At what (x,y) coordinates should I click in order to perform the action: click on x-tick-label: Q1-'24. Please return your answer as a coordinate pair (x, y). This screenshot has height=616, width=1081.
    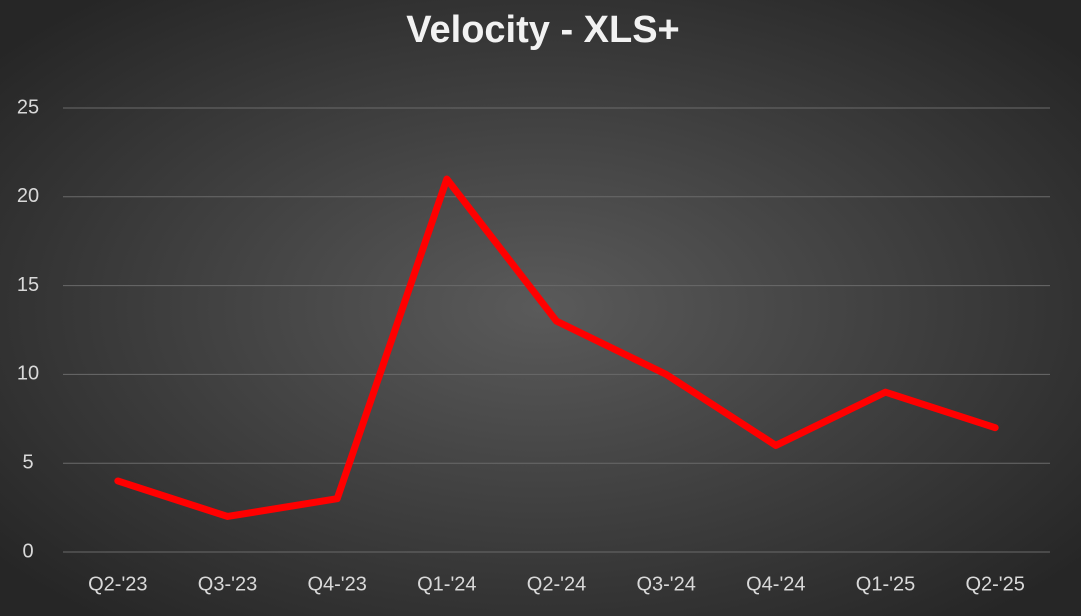
    Looking at the image, I should click on (446, 584).